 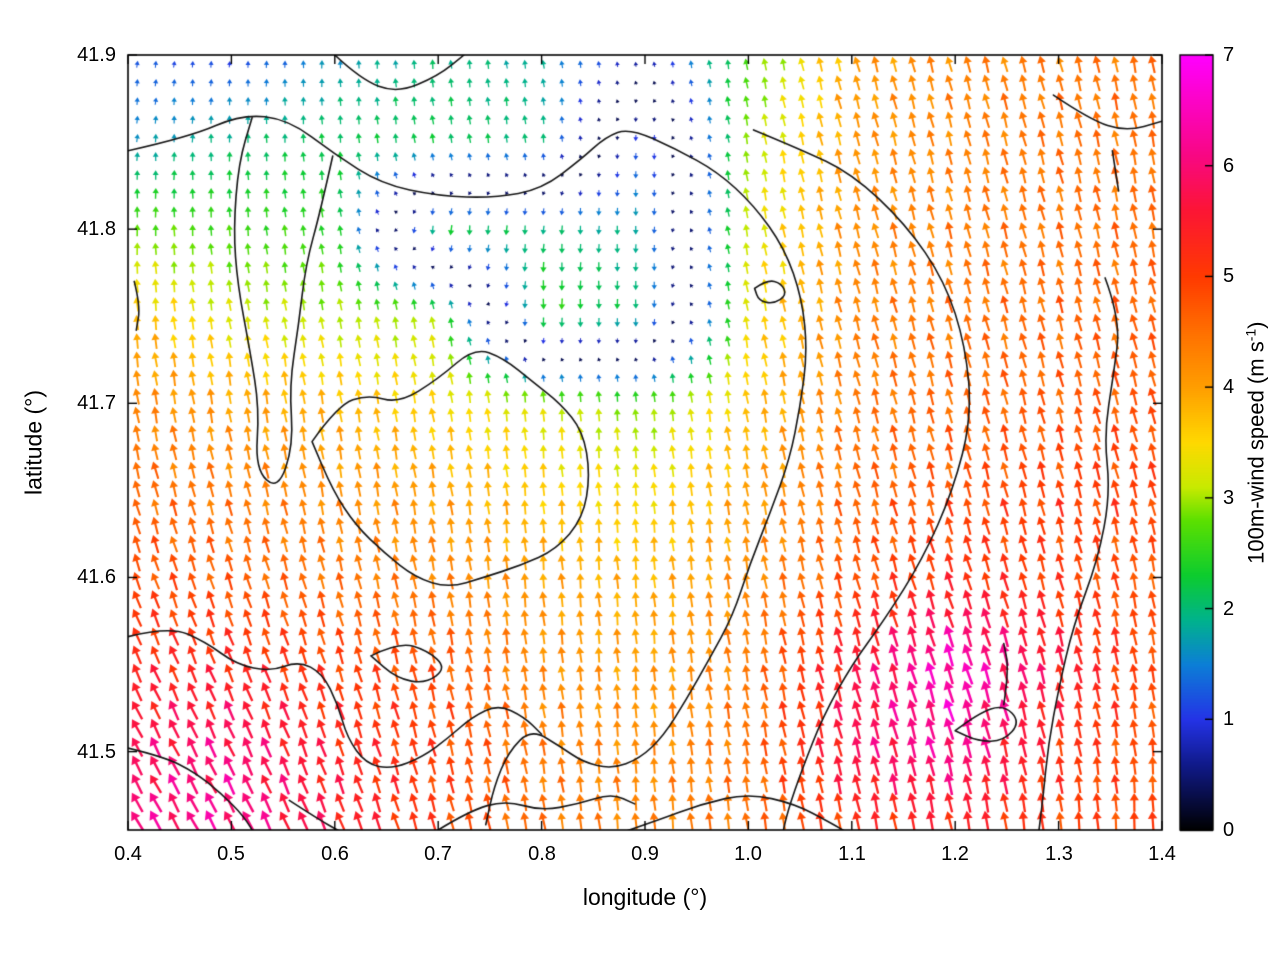 What do you see at coordinates (438, 854) in the screenshot?
I see `x-tick-label: 0.7` at bounding box center [438, 854].